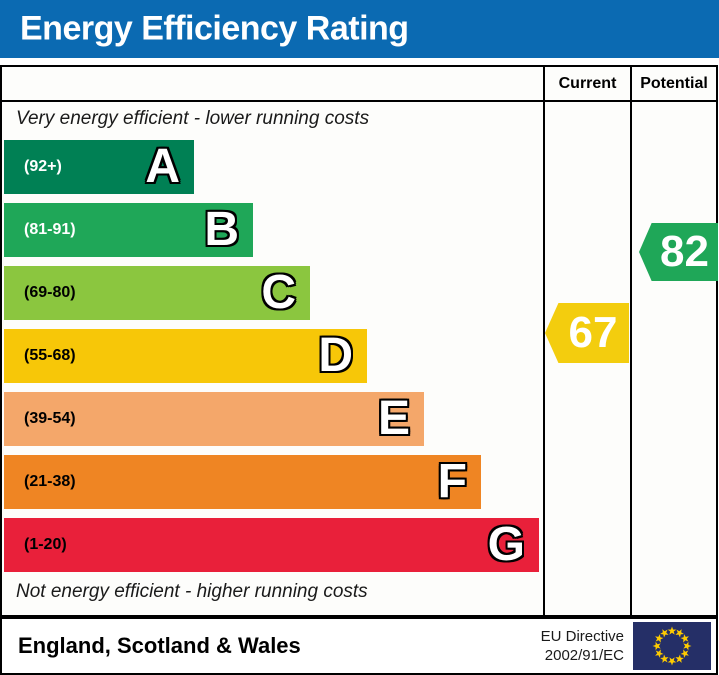 The height and width of the screenshot is (675, 719). I want to click on band-range-label: (1-20), so click(45, 544).